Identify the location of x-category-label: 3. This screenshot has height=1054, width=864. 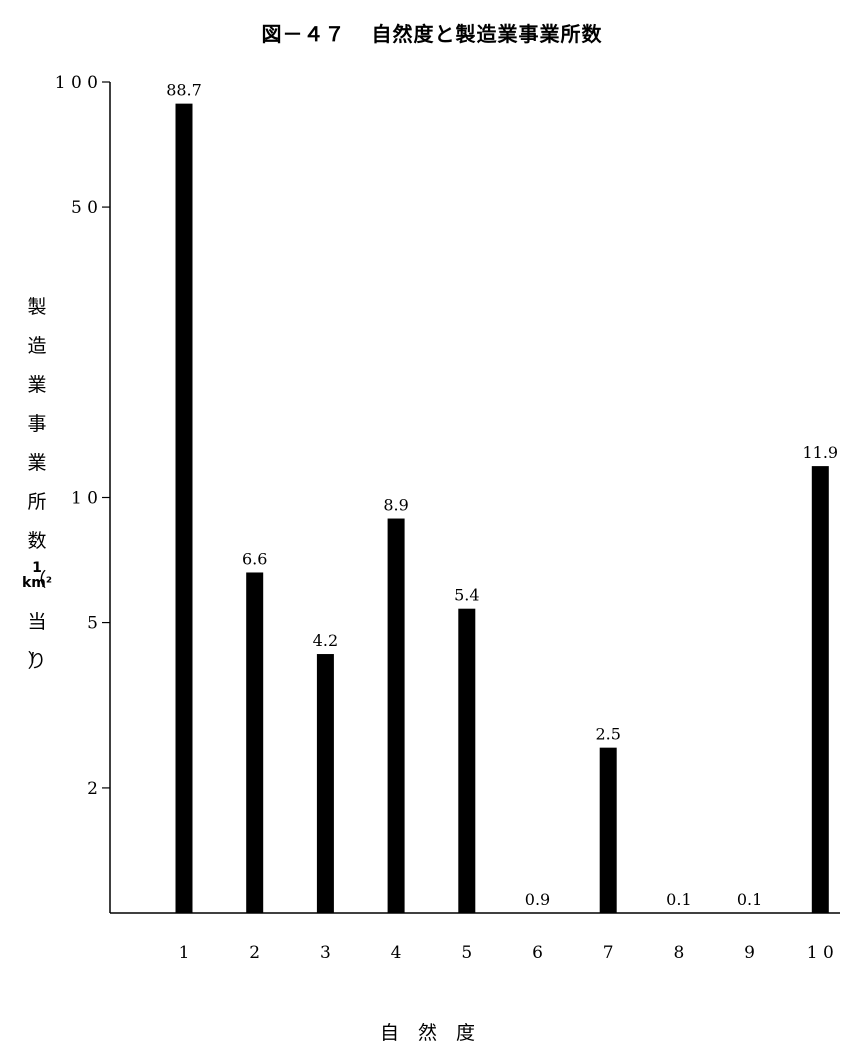
(325, 953).